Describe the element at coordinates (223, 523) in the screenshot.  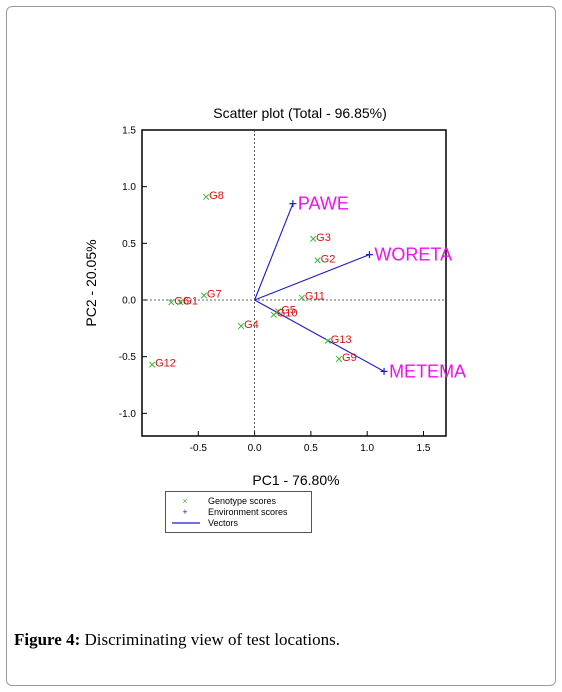
I see `legend-label-vectors: Vectors` at that location.